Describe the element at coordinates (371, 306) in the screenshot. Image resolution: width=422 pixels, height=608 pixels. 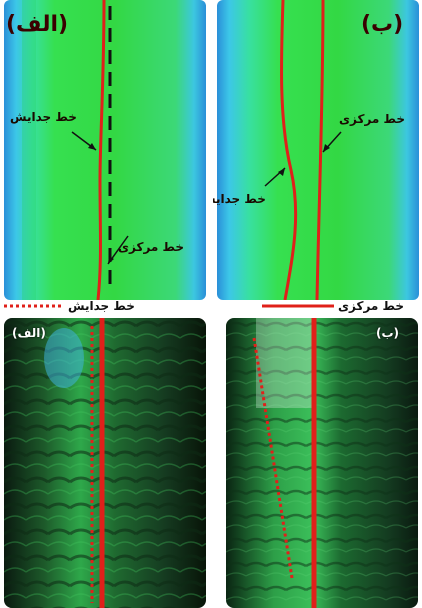
I see `legend-center-label: خط مرکزی` at that location.